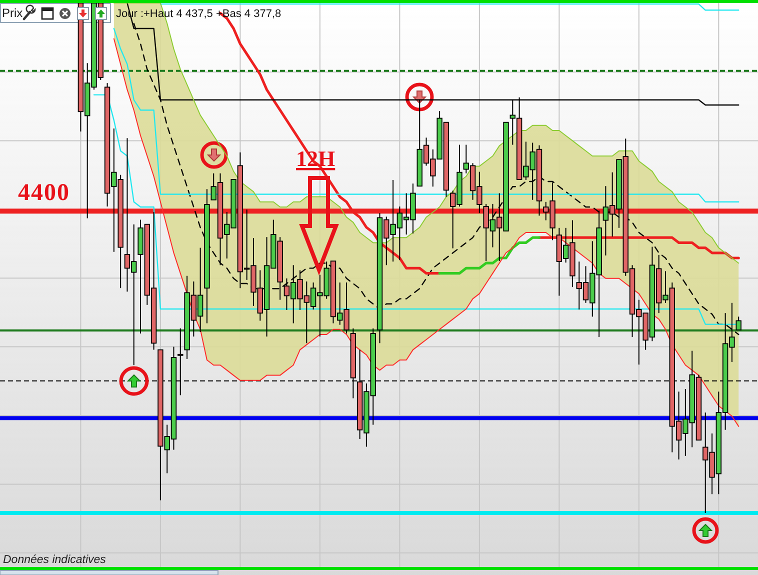 This screenshot has height=575, width=758. I want to click on text: Données indicatives, so click(54, 560).